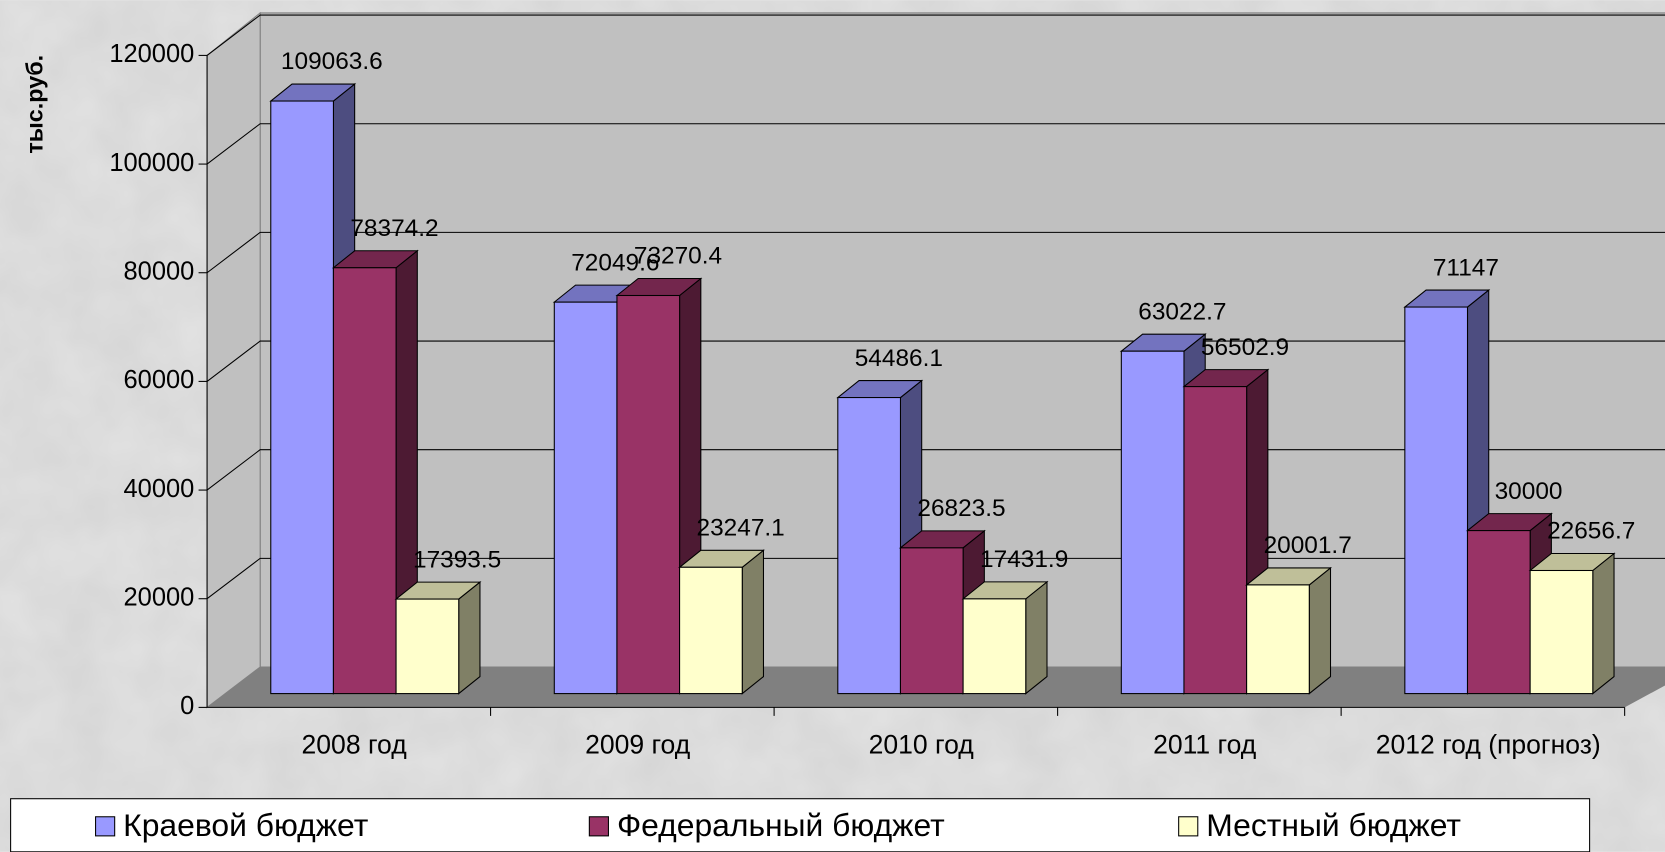  What do you see at coordinates (158, 489) in the screenshot?
I see `y-tick-label: 40000` at bounding box center [158, 489].